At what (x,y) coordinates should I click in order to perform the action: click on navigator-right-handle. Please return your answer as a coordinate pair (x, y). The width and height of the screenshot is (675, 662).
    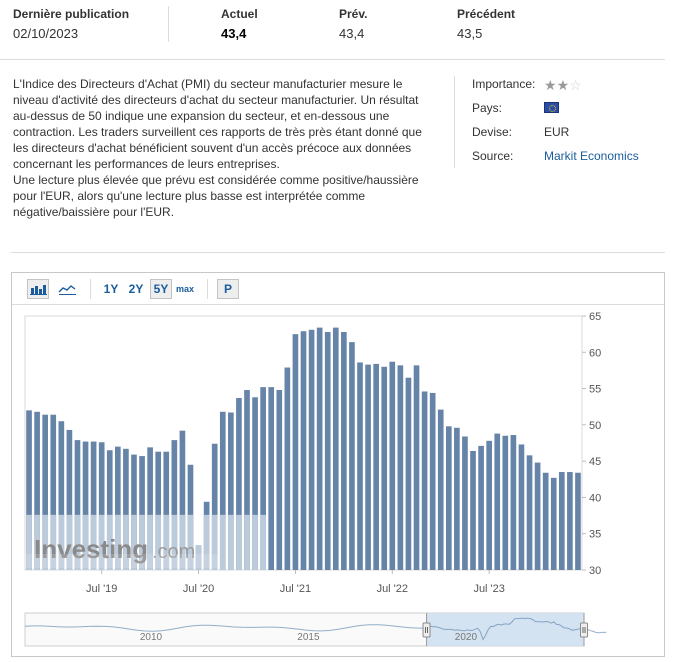
    Looking at the image, I should click on (584, 630).